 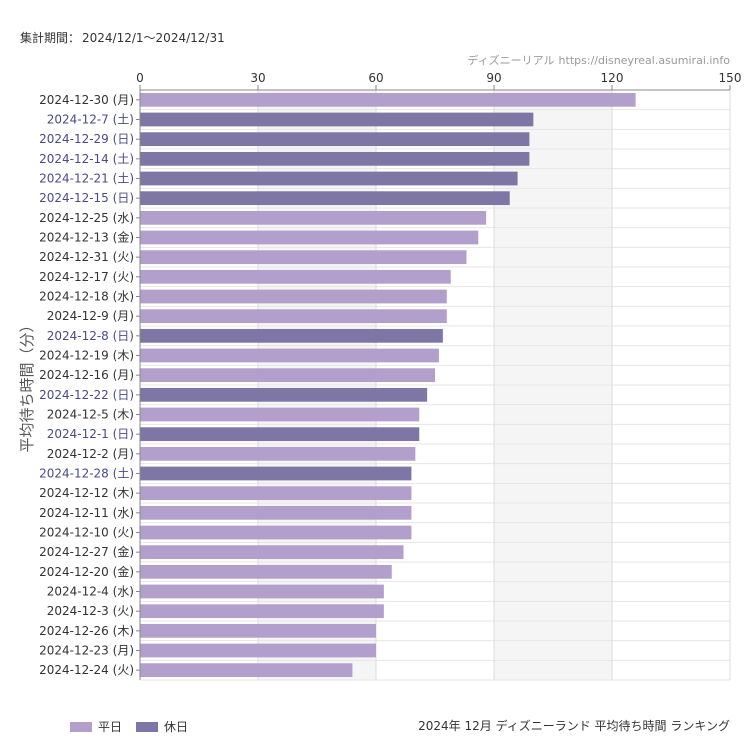 I want to click on y-tick-label: 2024-12-30 (月), so click(x=86, y=100).